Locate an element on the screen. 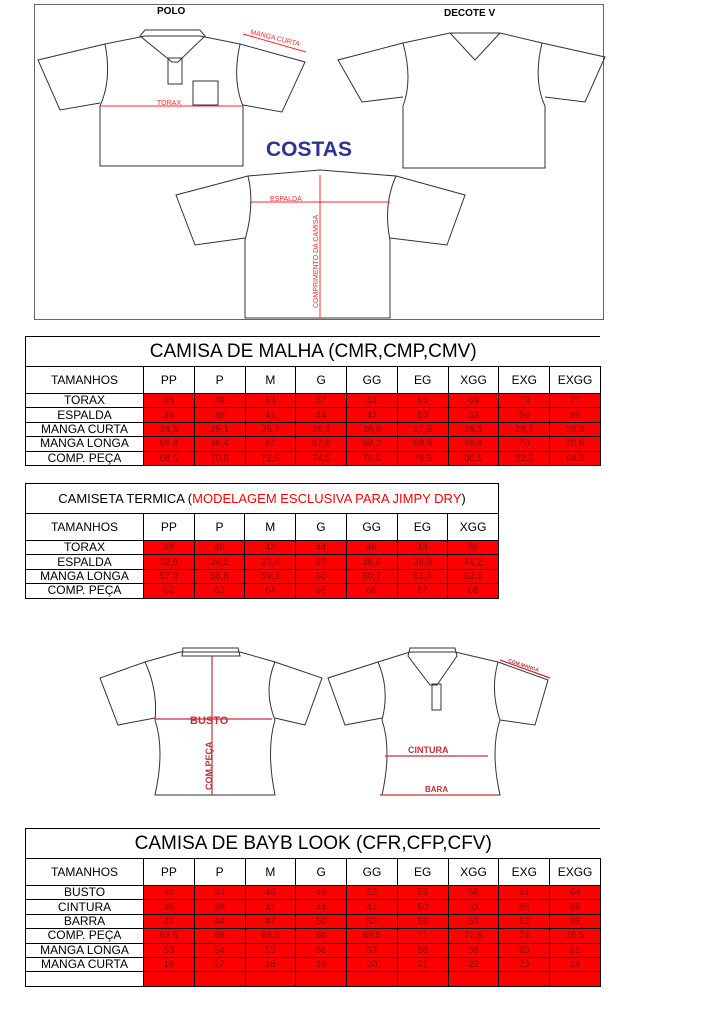 This screenshot has height=1024, width=724. size-value-cell: 65 is located at coordinates (422, 400).